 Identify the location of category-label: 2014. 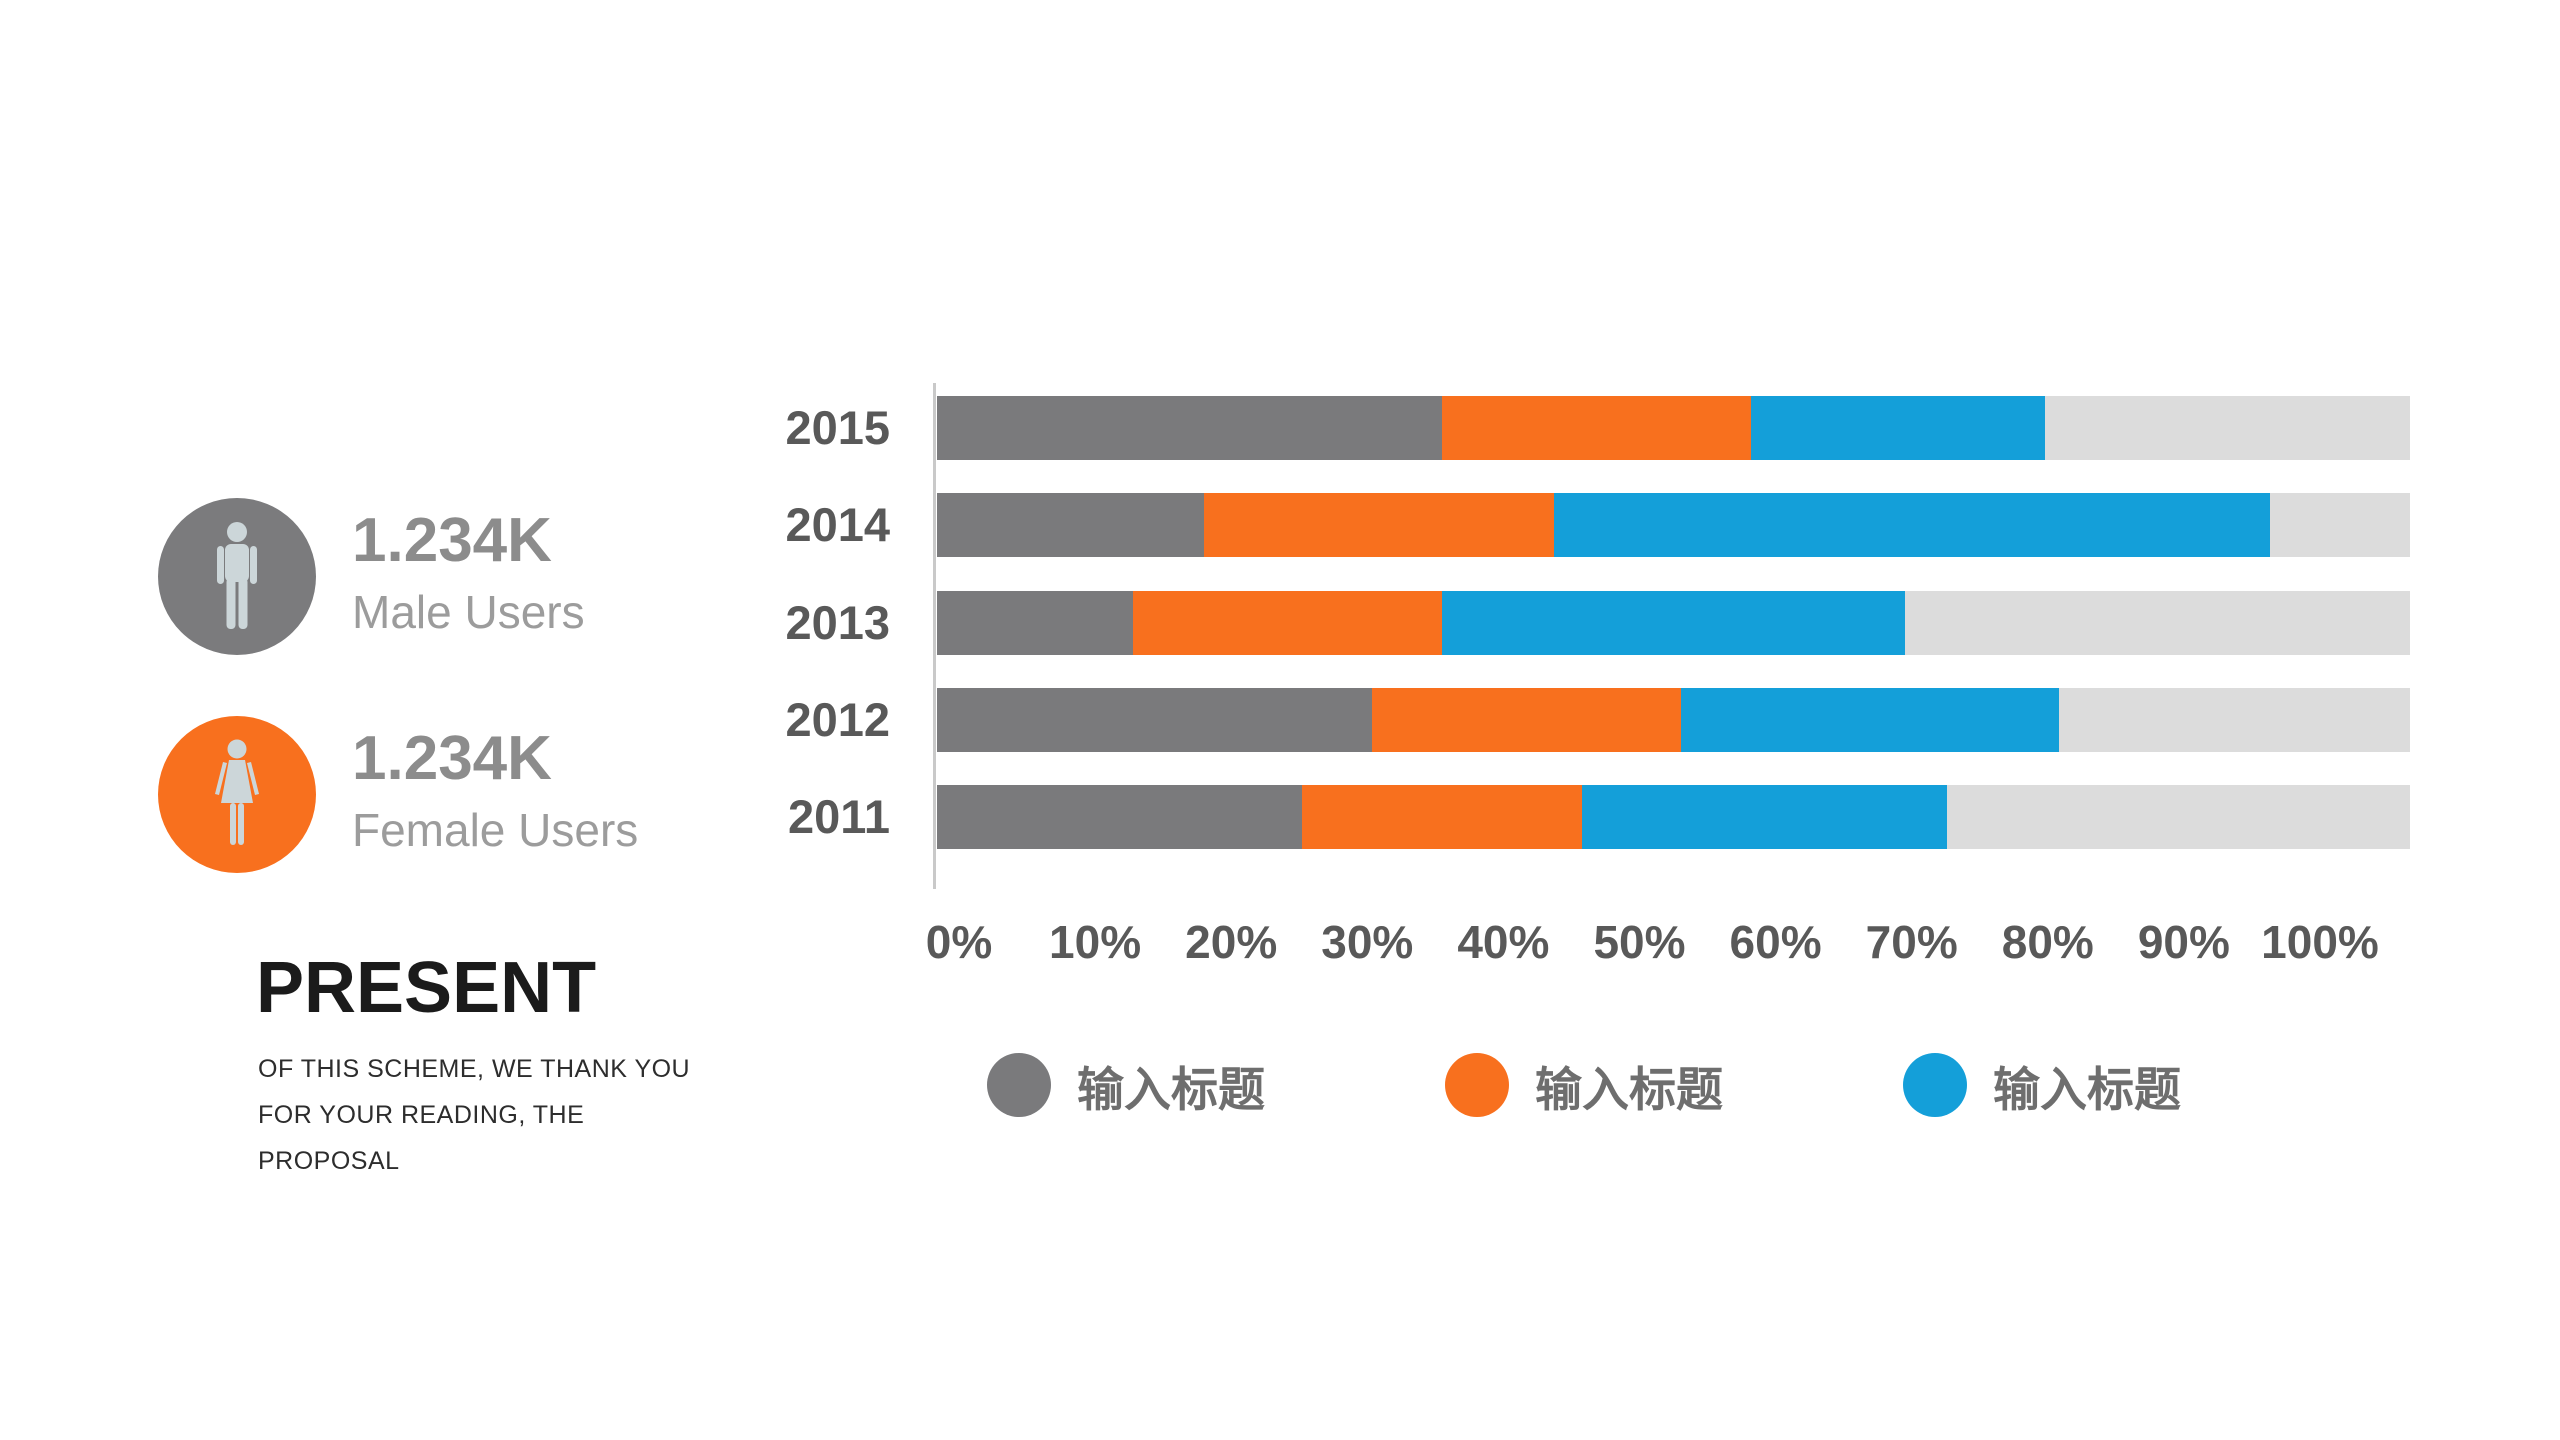
(837, 525).